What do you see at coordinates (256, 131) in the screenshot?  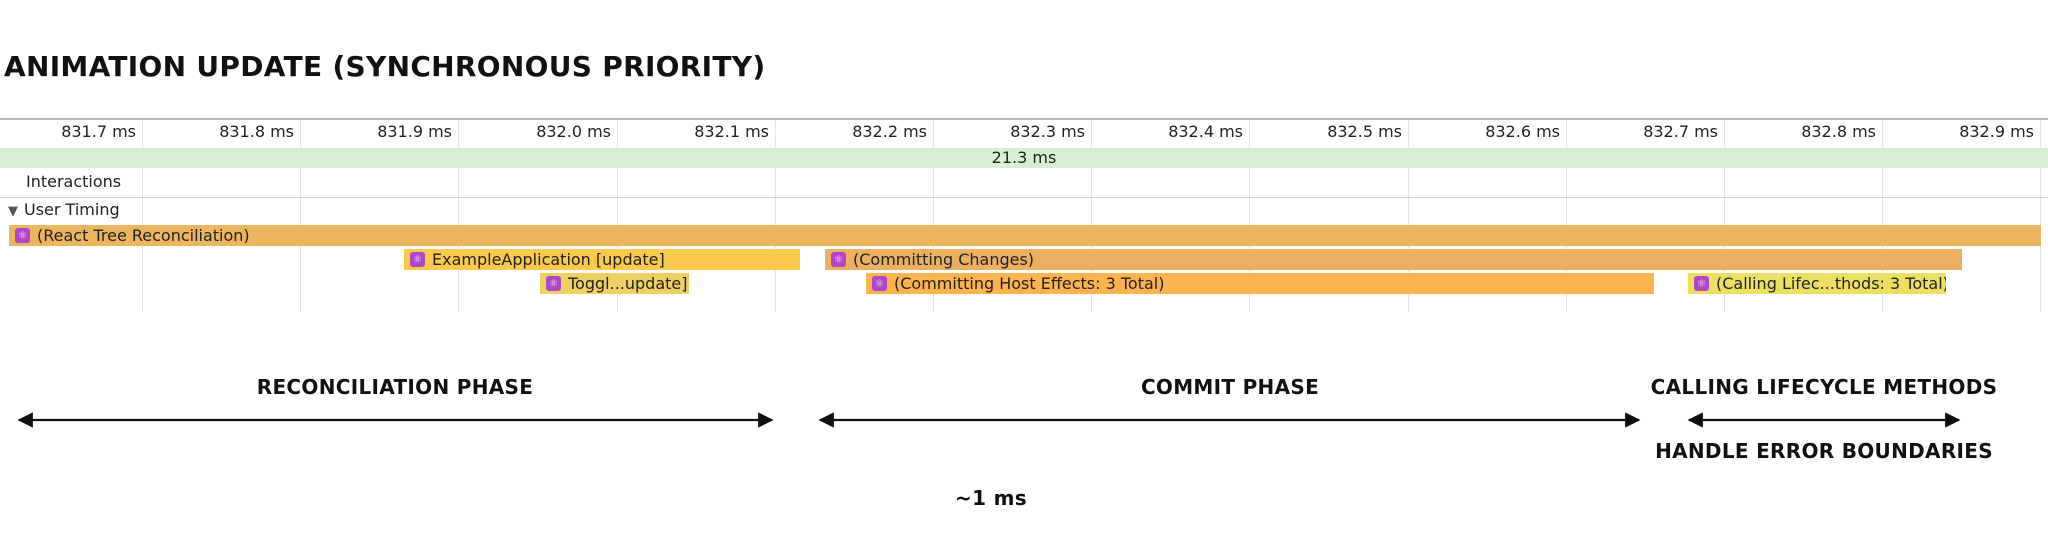 I see `time-tick-label: 831.8 ms` at bounding box center [256, 131].